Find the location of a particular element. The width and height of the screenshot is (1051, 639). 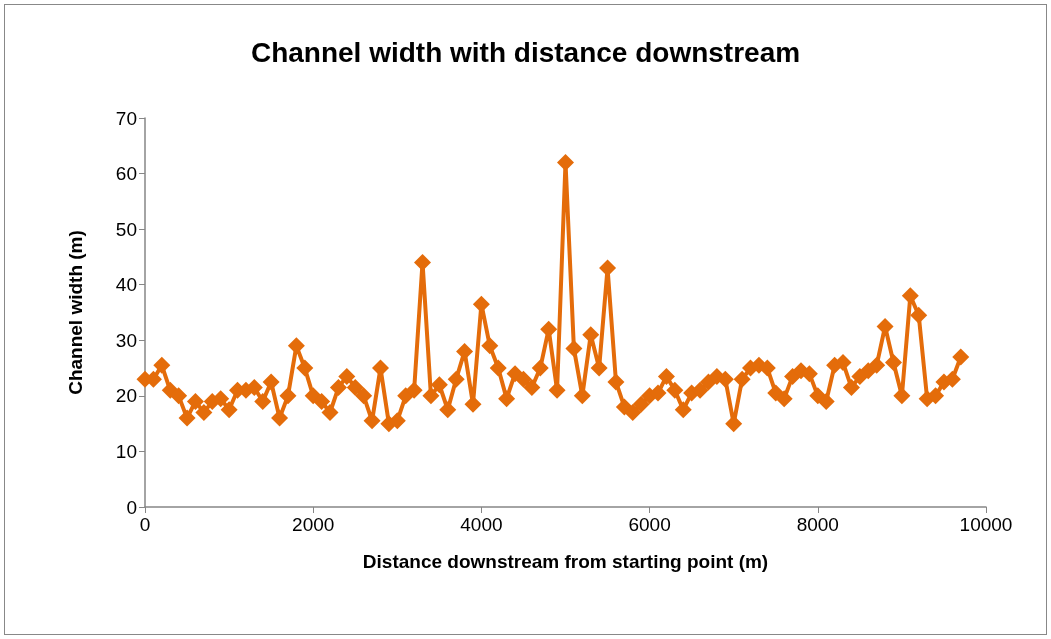

y-tick-label: 40 is located at coordinates (126, 285).